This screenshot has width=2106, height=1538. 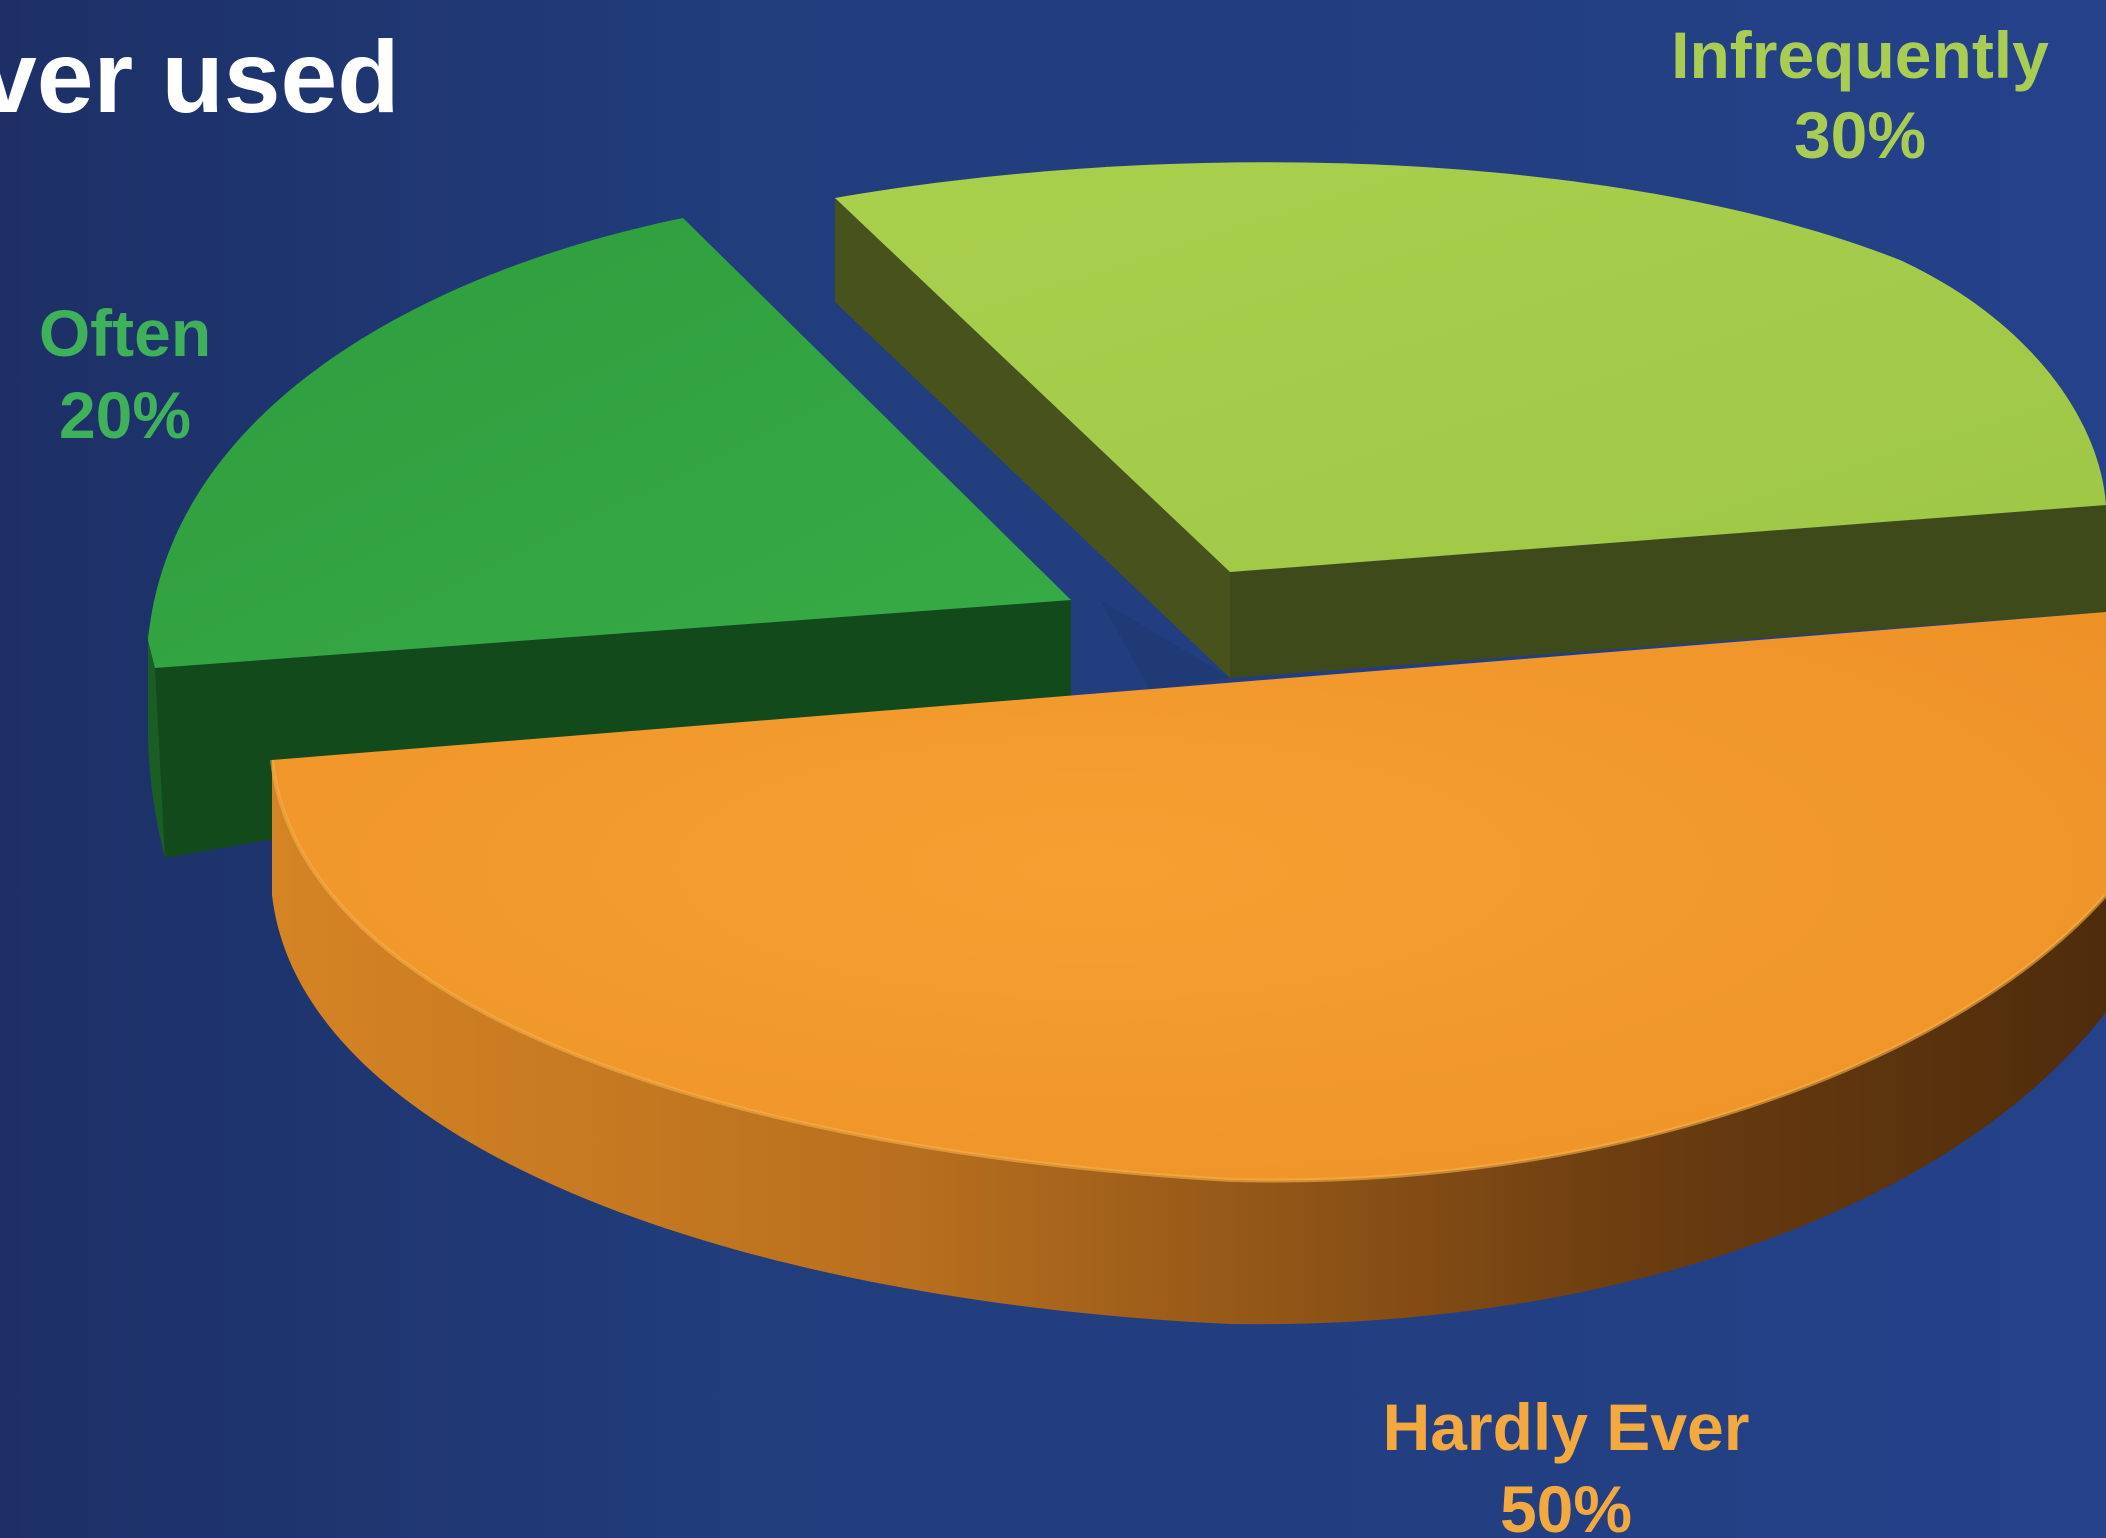 I want to click on pie-slice-often-top, so click(x=609, y=443).